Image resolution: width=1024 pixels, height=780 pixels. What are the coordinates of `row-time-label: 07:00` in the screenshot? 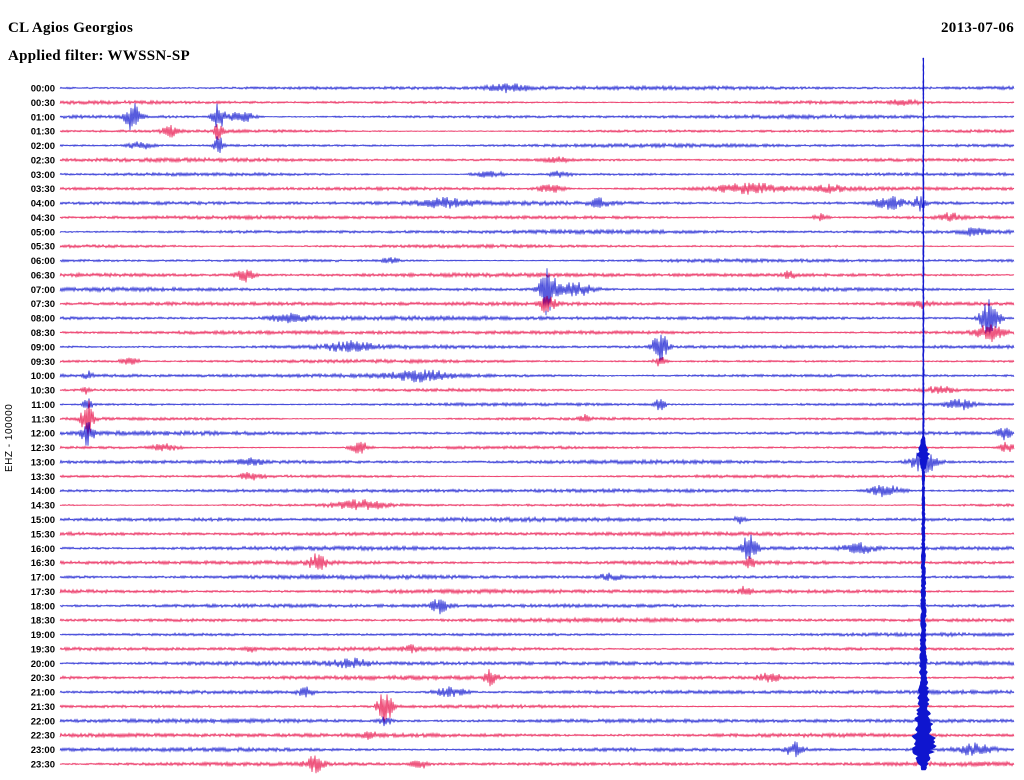 It's located at (43, 290).